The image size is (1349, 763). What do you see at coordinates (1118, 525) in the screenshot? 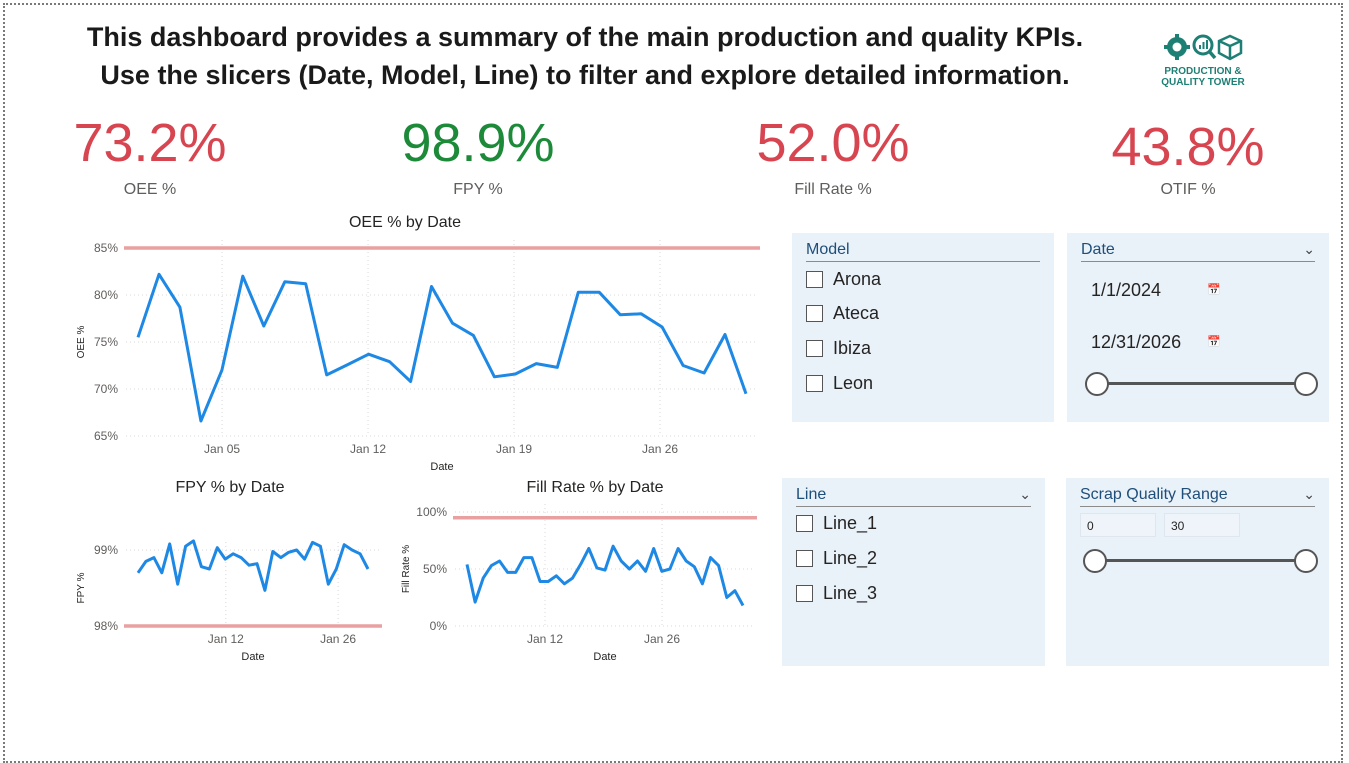
I see `scrap-min-input: 0` at bounding box center [1118, 525].